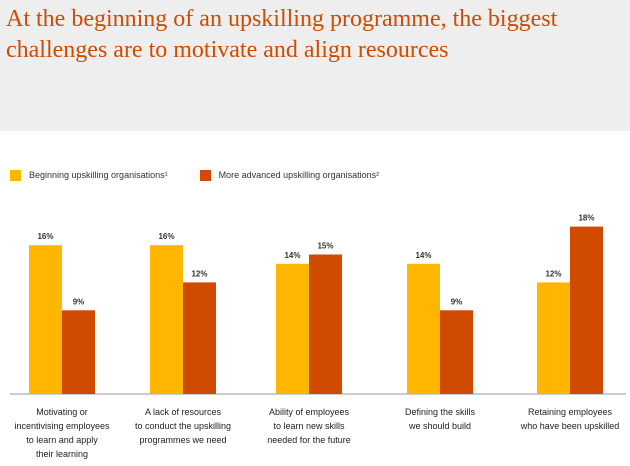 Image resolution: width=630 pixels, height=466 pixels. What do you see at coordinates (553, 273) in the screenshot?
I see `data-label-beginning-5: 12%` at bounding box center [553, 273].